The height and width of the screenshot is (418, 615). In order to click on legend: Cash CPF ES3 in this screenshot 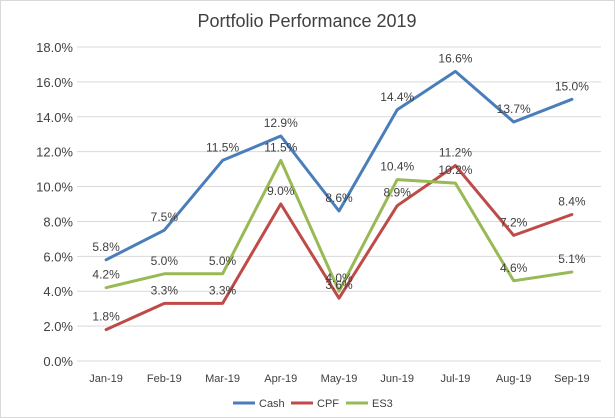, I will do `click(313, 404)`.